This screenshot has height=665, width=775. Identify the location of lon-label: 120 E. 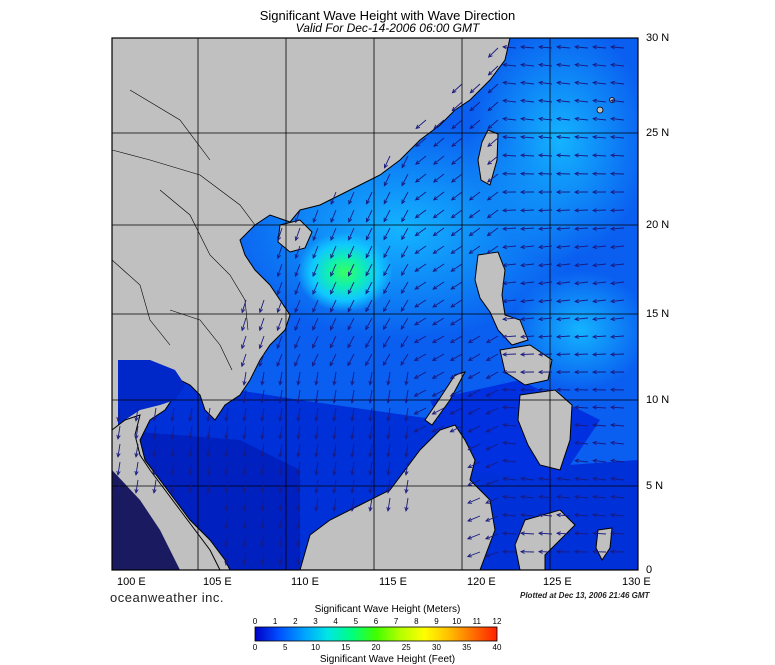
(481, 582).